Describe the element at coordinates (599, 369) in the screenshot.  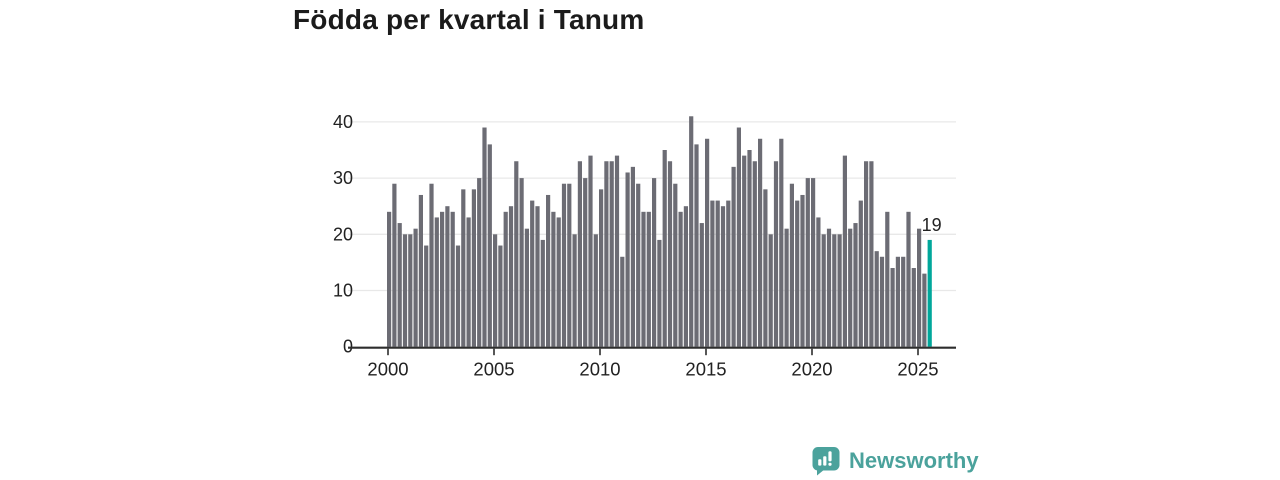
I see `x-axis-tick-label: 2010` at that location.